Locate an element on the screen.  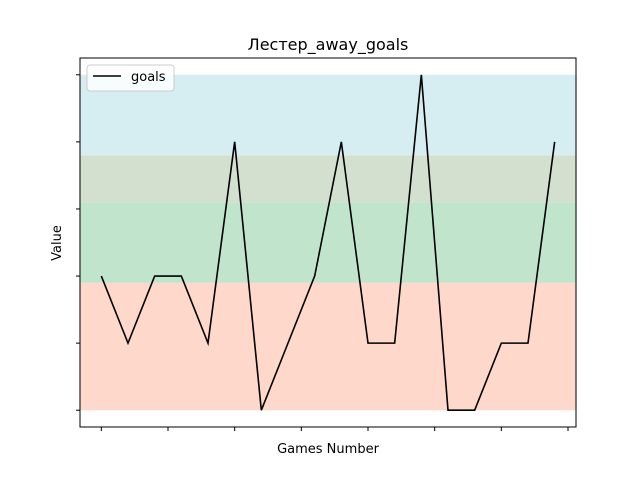
x-axis-label: Games Number is located at coordinates (328, 449).